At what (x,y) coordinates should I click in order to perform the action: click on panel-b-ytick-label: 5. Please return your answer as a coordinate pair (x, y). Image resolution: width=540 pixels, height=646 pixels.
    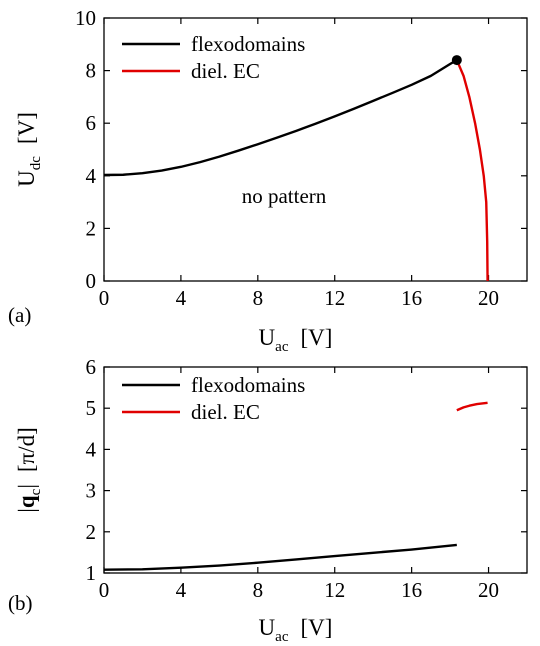
    Looking at the image, I should click on (91, 408).